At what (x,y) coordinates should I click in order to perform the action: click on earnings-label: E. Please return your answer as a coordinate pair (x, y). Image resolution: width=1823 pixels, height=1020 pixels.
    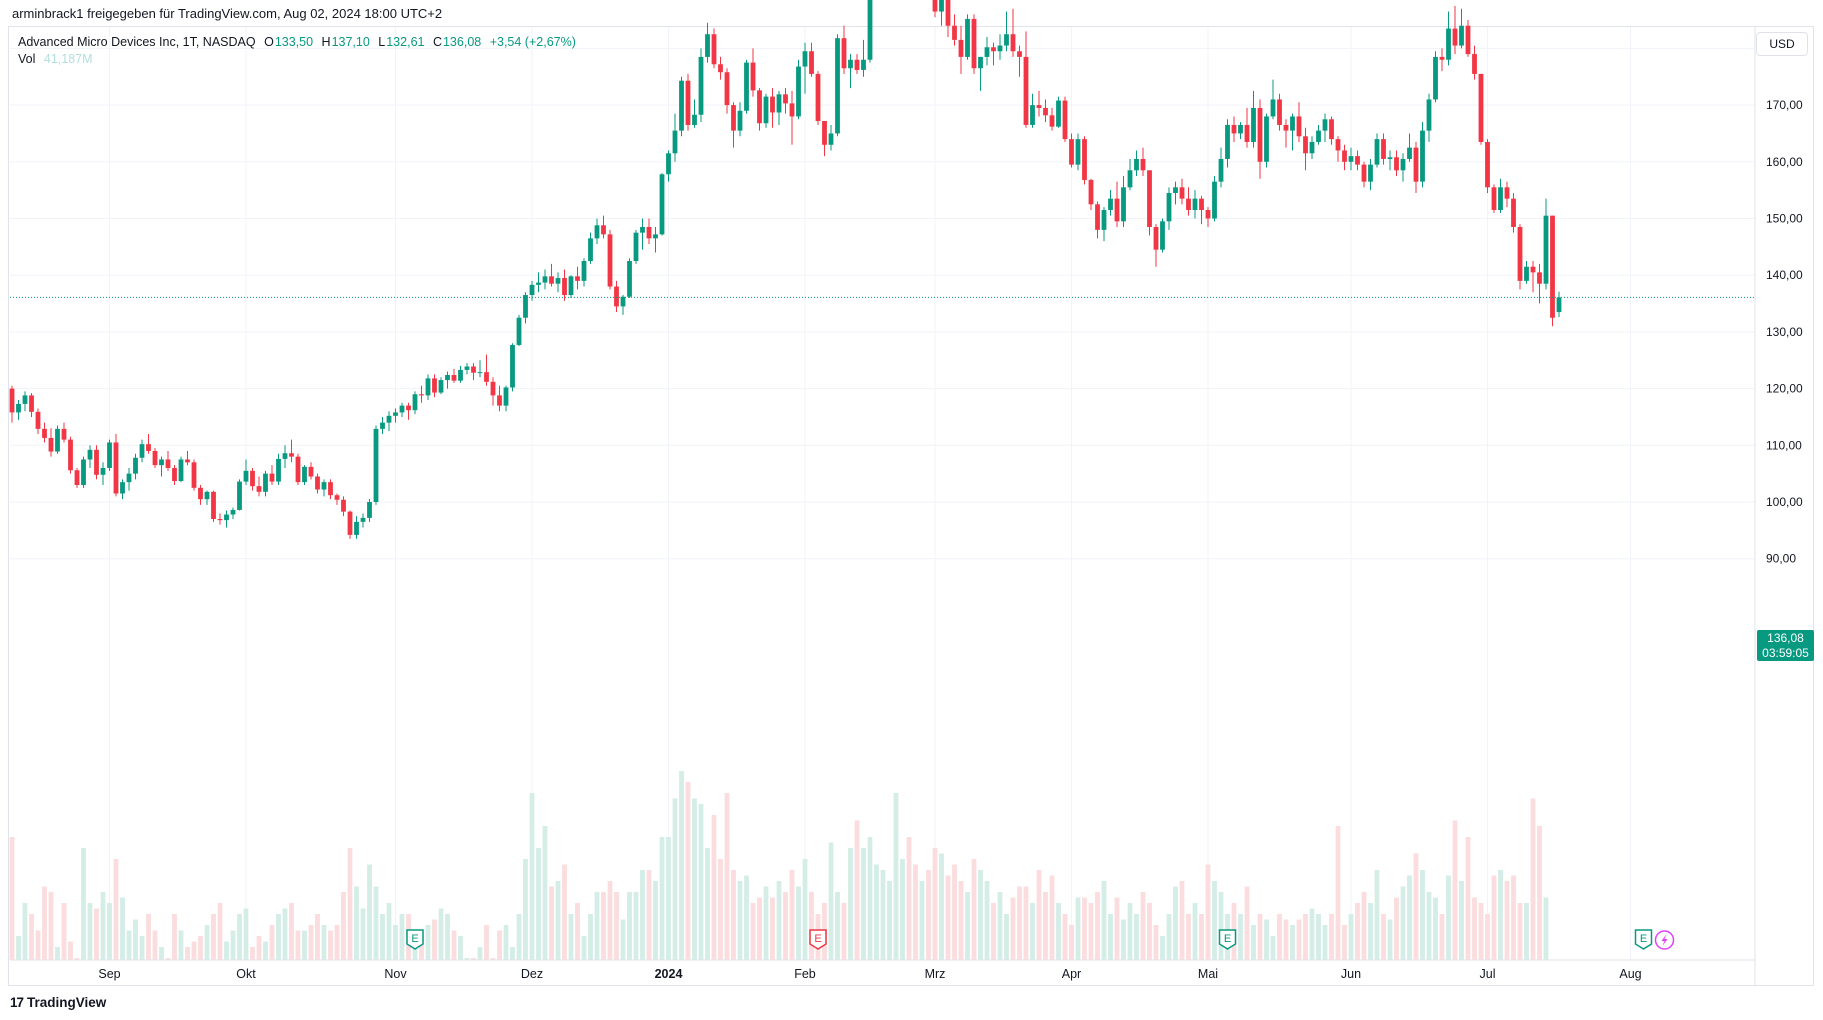
    Looking at the image, I should click on (414, 939).